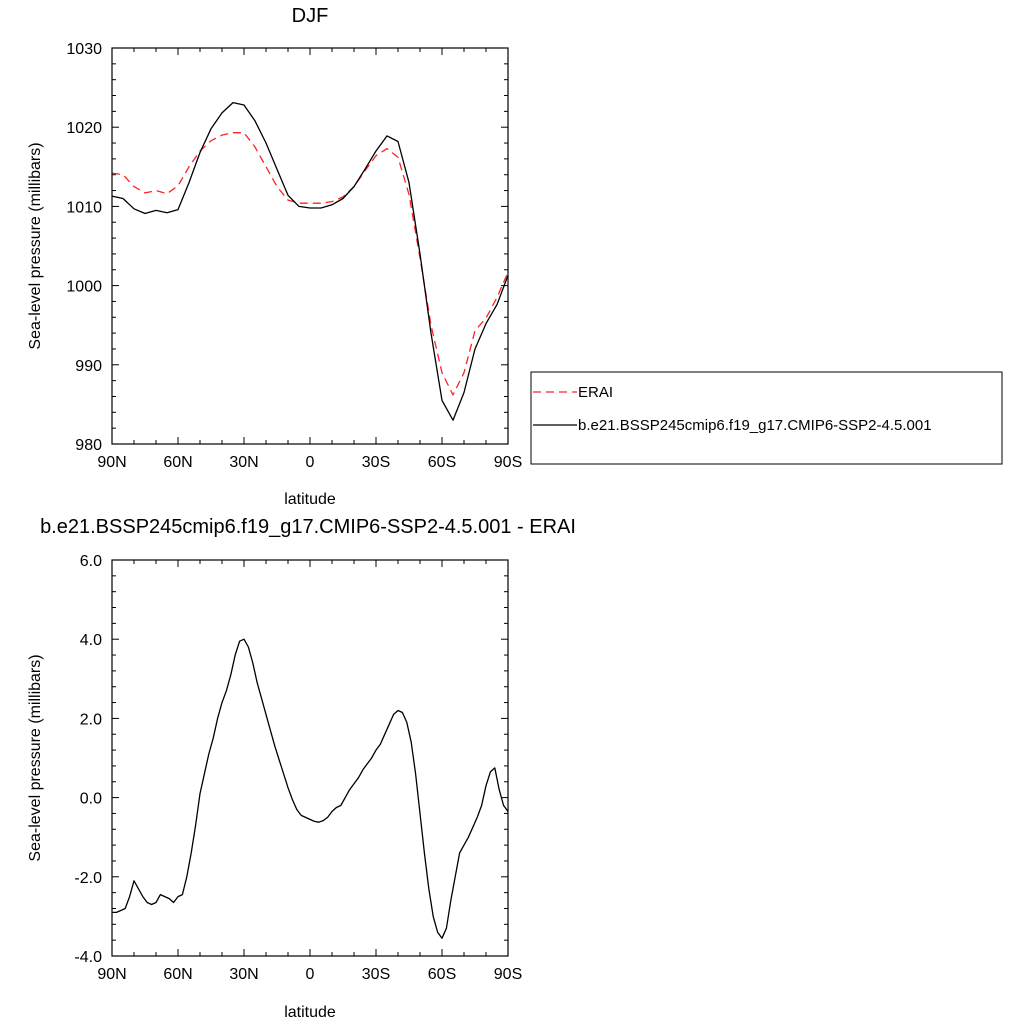 This screenshot has height=1024, width=1024. I want to click on y-tick-label: -4.0, so click(88, 957).